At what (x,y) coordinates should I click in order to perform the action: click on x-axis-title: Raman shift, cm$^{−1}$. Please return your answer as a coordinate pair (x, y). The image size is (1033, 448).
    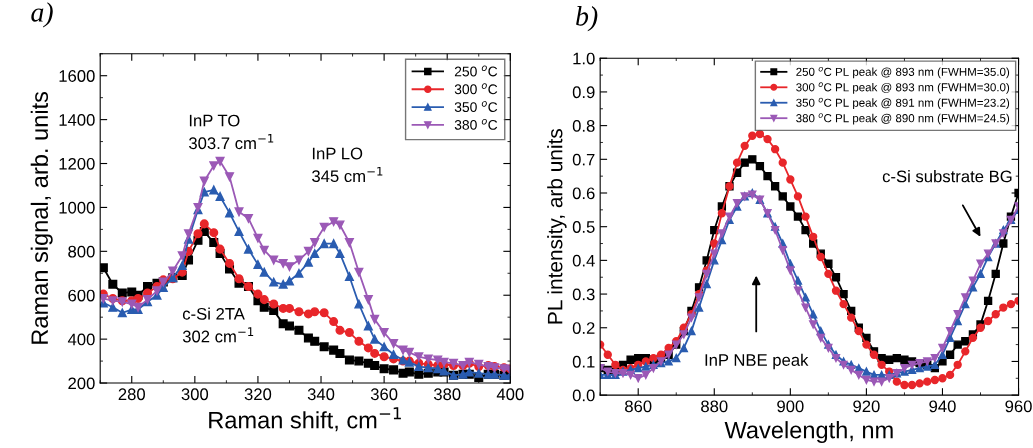
    Looking at the image, I should click on (305, 419).